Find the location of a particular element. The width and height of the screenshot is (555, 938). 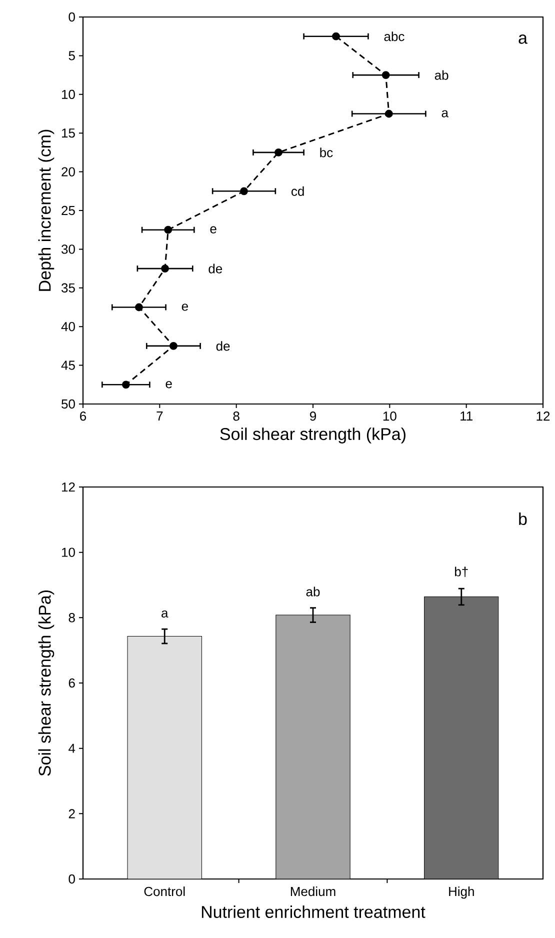

y-tick-label: 30 is located at coordinates (68, 249).